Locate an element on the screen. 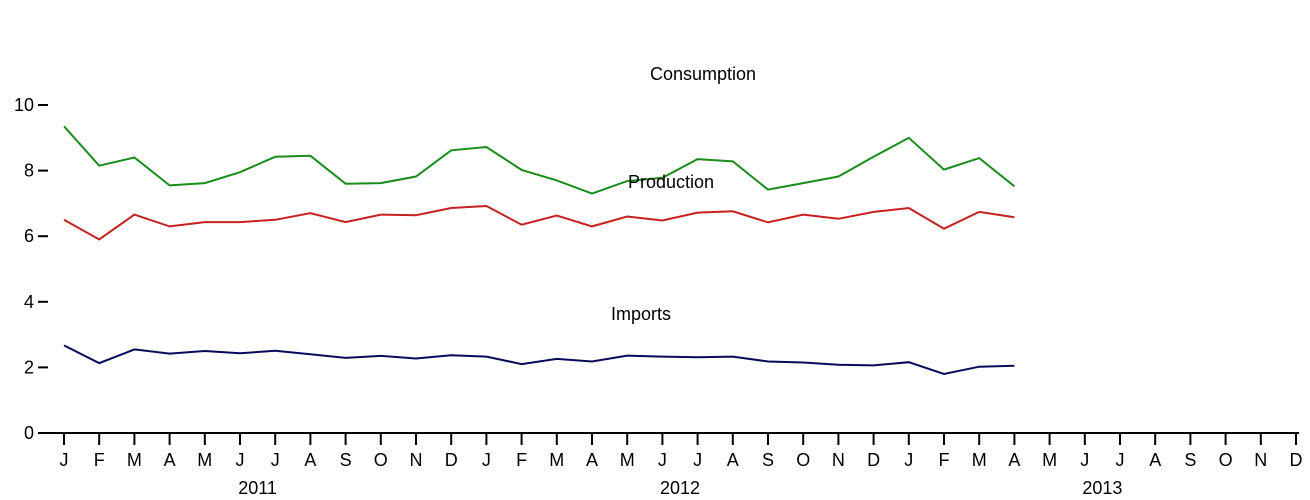 The image size is (1310, 500). y-tick-label: 2 is located at coordinates (29, 367).